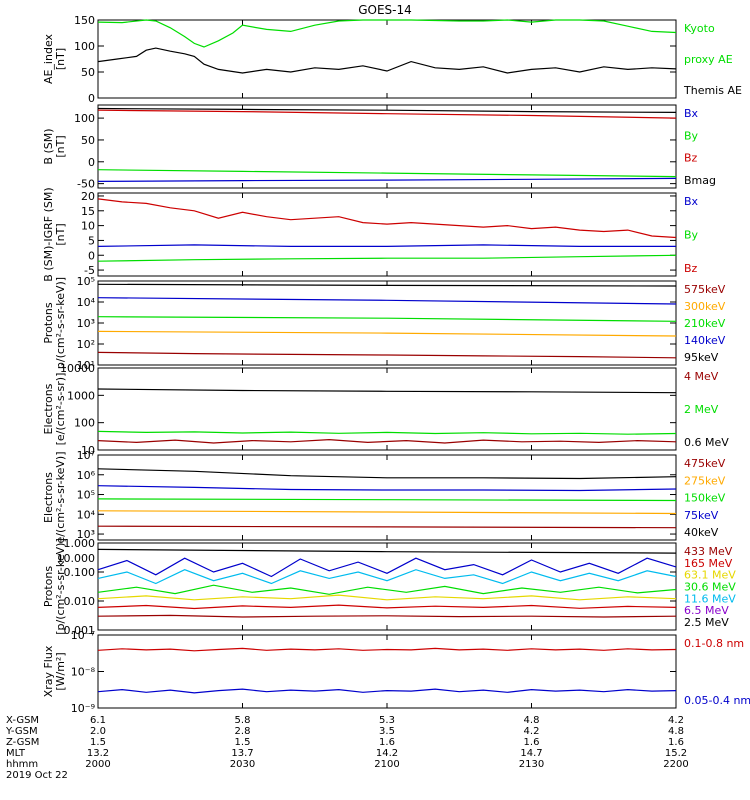 This screenshot has height=800, width=750. Describe the element at coordinates (80, 543) in the screenshot. I see `y-tick-label: 1.000` at that location.